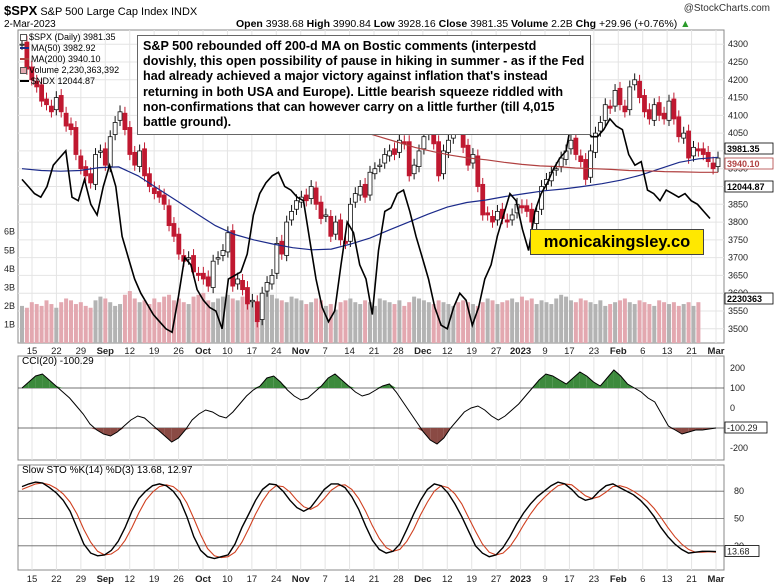  I want to click on x-tick-label-bottom: Oct, so click(203, 579).